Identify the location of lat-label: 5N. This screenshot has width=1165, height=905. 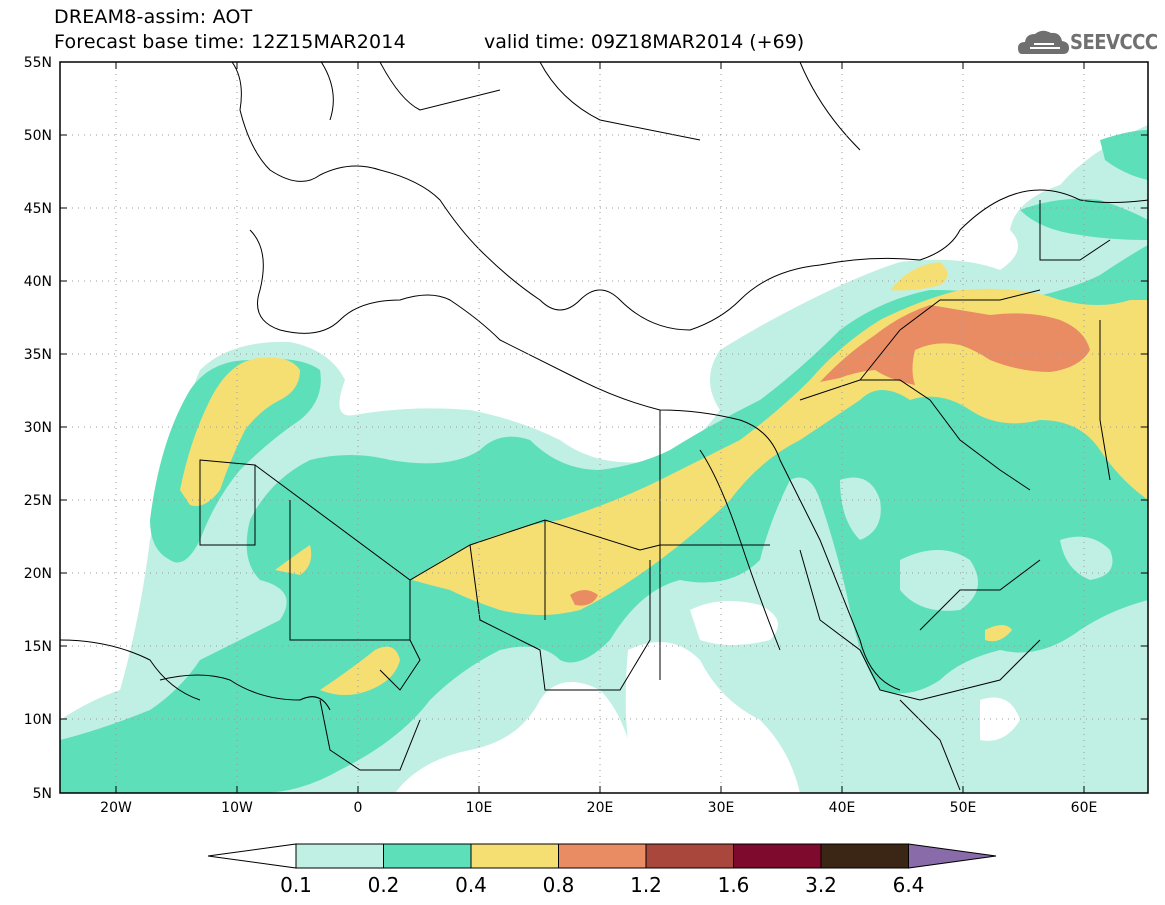
(42, 794).